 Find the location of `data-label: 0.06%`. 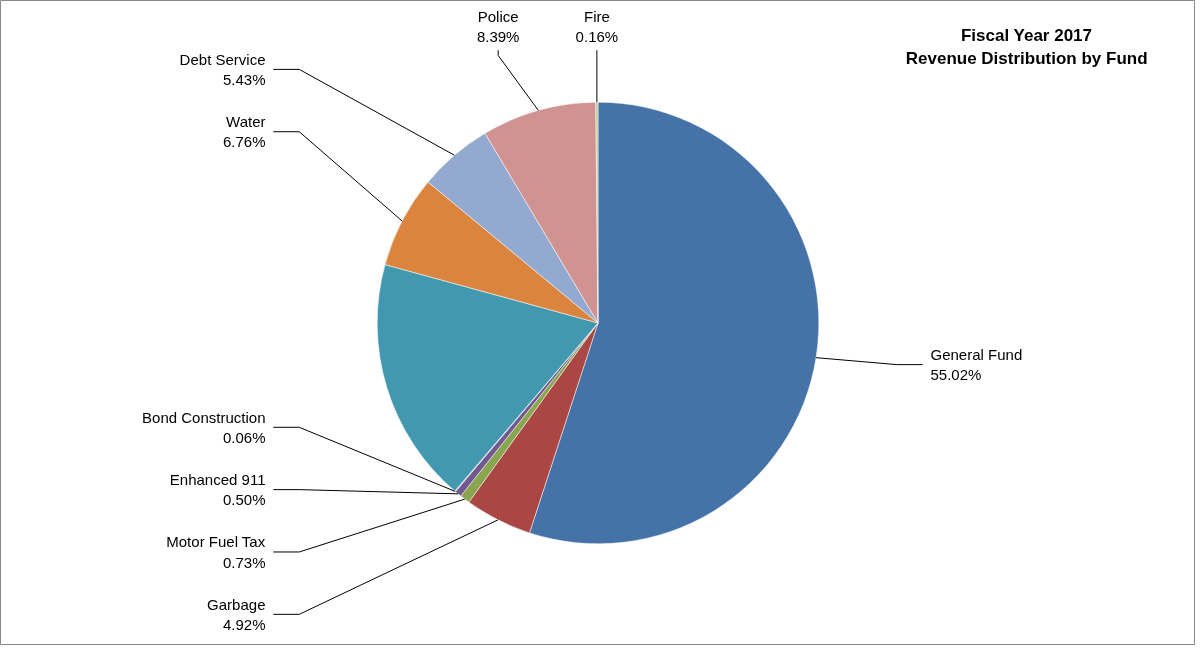

data-label: 0.06% is located at coordinates (244, 437).